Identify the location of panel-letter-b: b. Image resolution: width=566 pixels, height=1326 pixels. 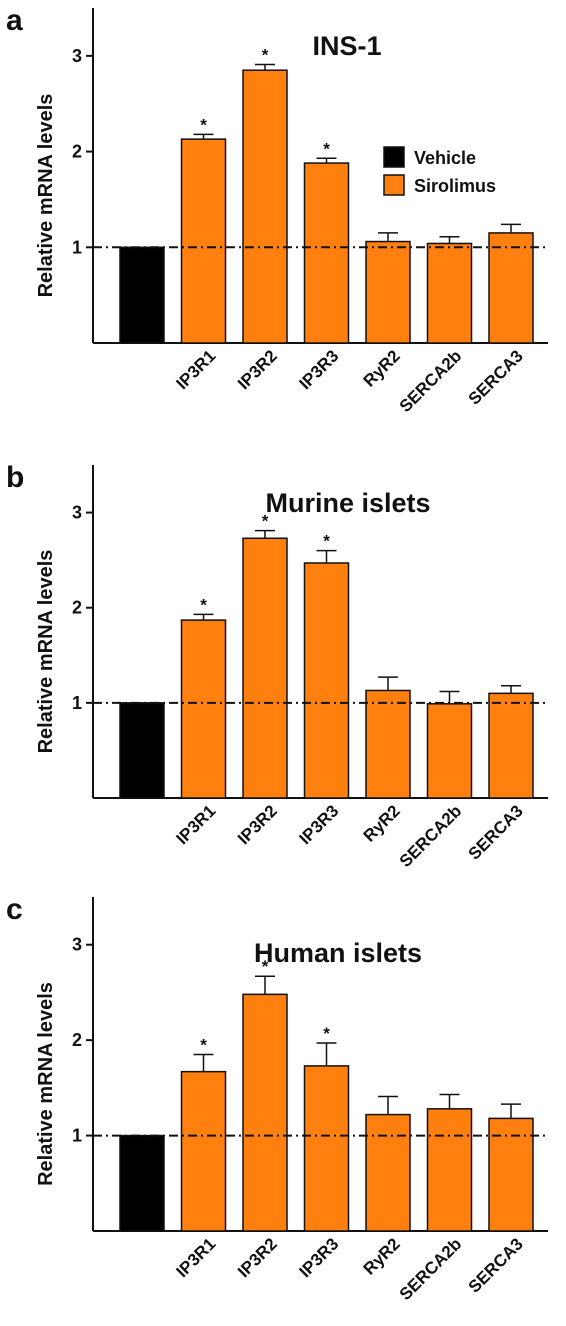
(15, 477).